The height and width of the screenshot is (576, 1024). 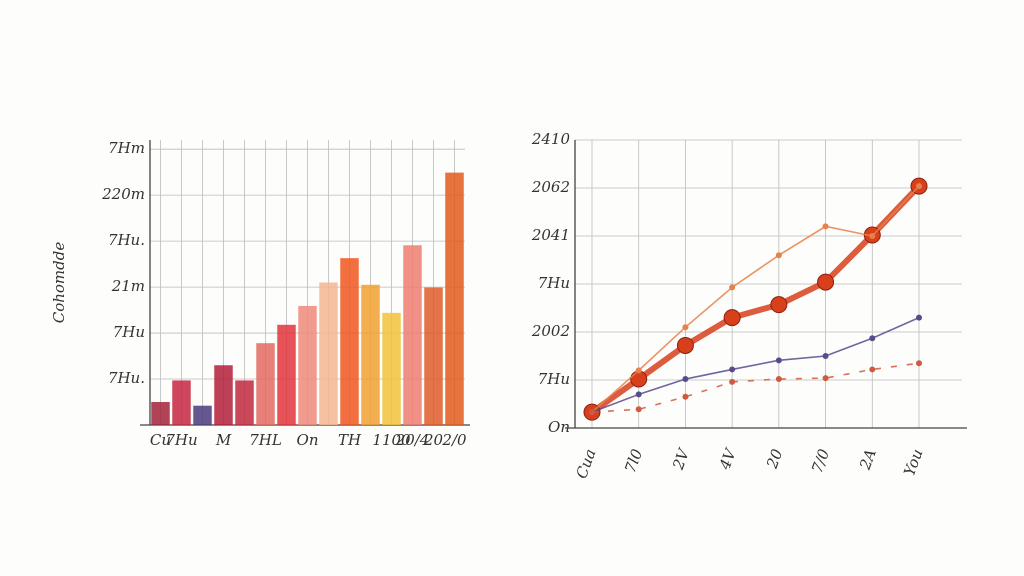 I want to click on y-tick-label: 220m, so click(x=123, y=194).